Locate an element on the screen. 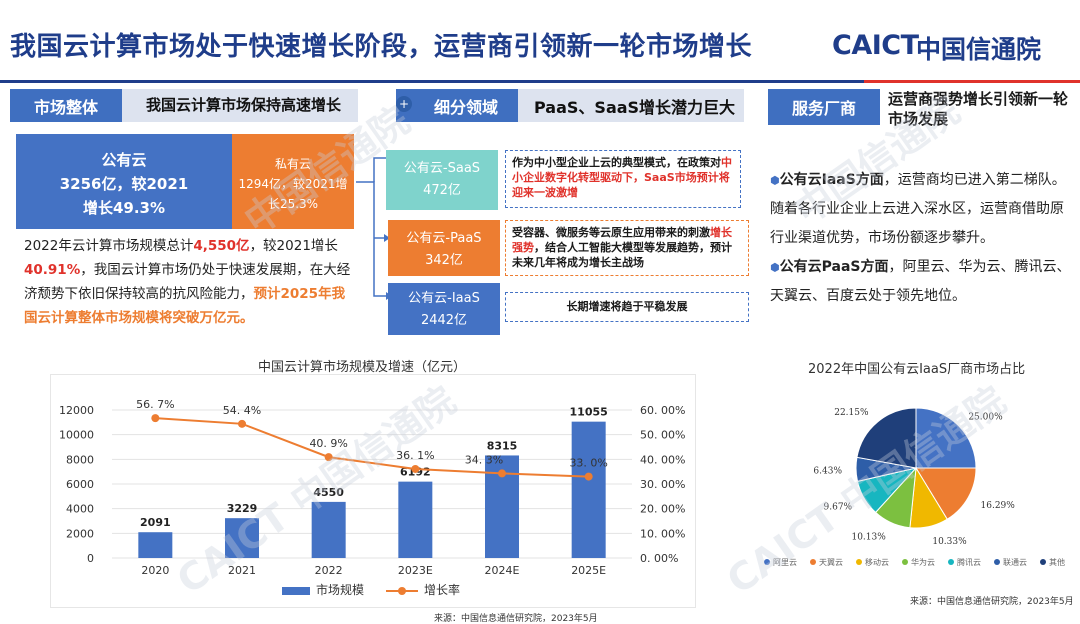 This screenshot has width=1080, height=624. private-cloud-label: 私有云 is located at coordinates (292, 164).